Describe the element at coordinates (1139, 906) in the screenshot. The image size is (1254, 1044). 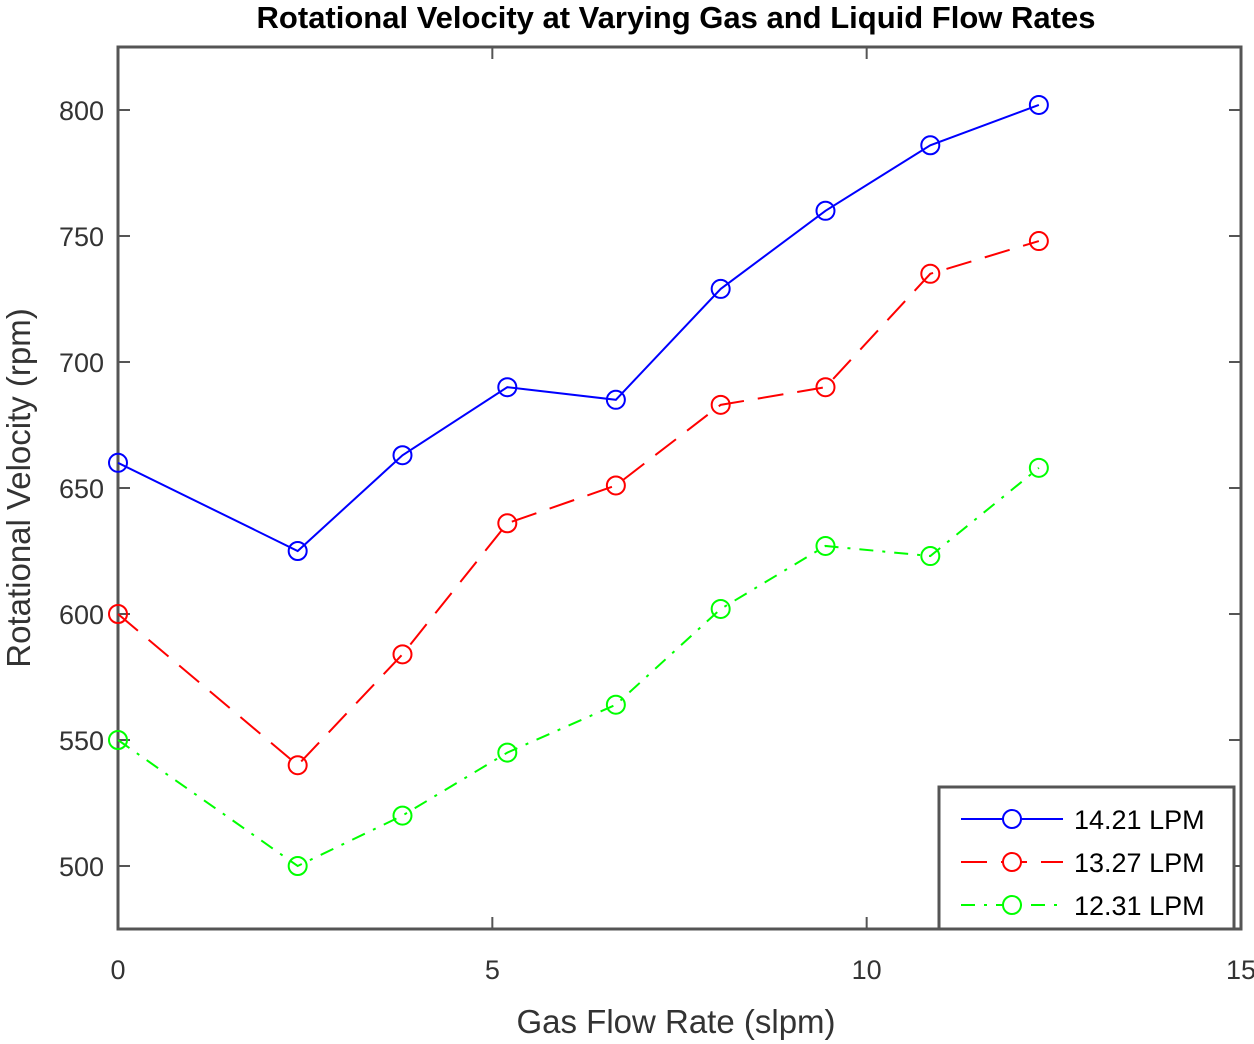
I see `legend-label: 12.31 LPM` at that location.